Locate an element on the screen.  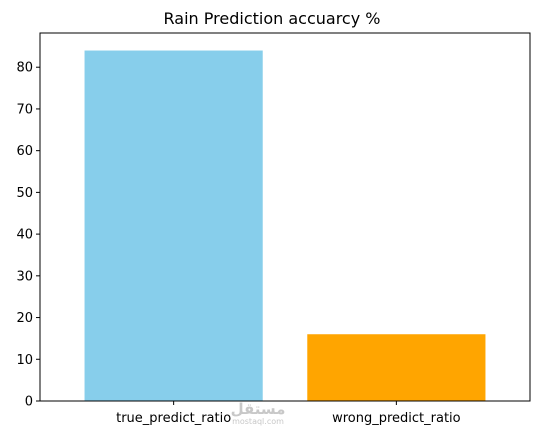
y-tick-label: 40 is located at coordinates (24, 235).